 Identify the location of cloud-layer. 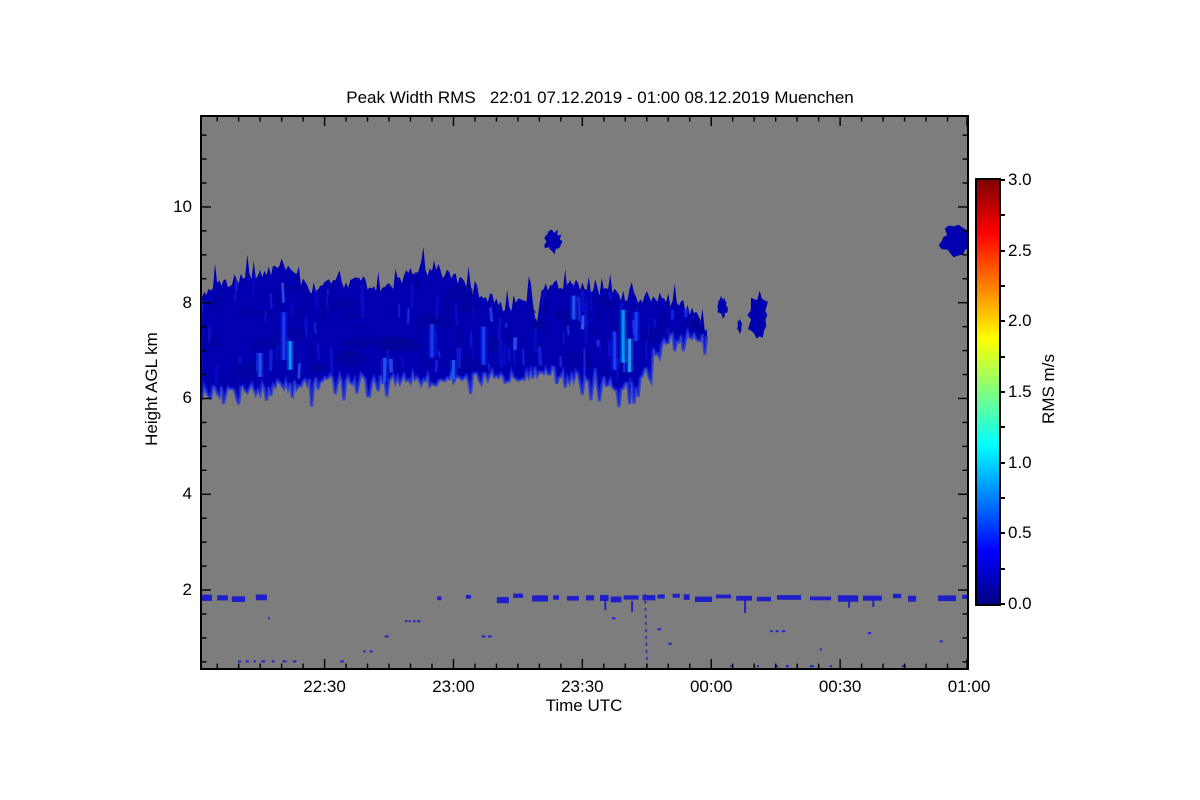
(584, 316).